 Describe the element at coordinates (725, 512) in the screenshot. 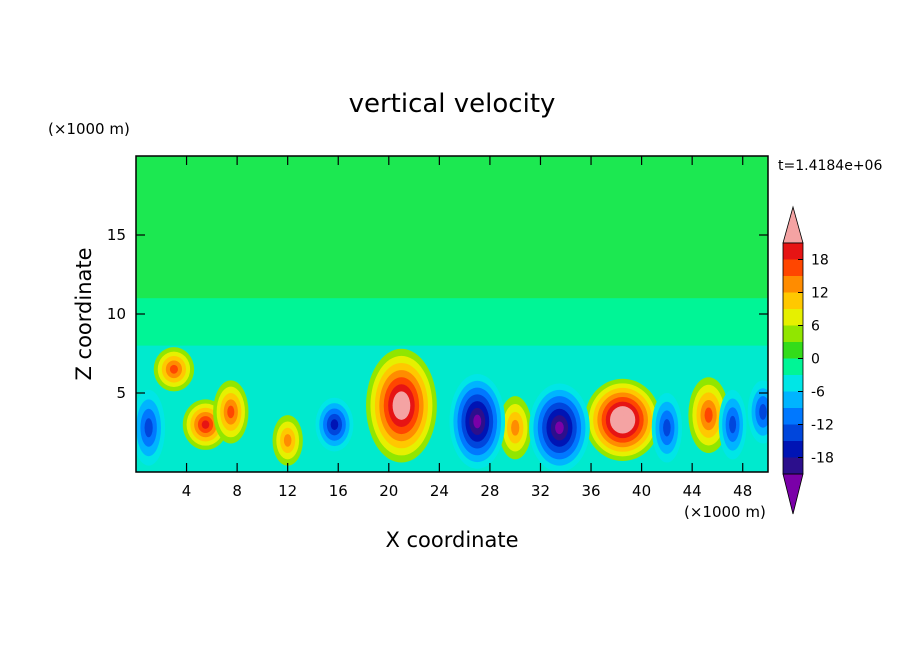

I see `x-unit-label: (×1000 m)` at that location.